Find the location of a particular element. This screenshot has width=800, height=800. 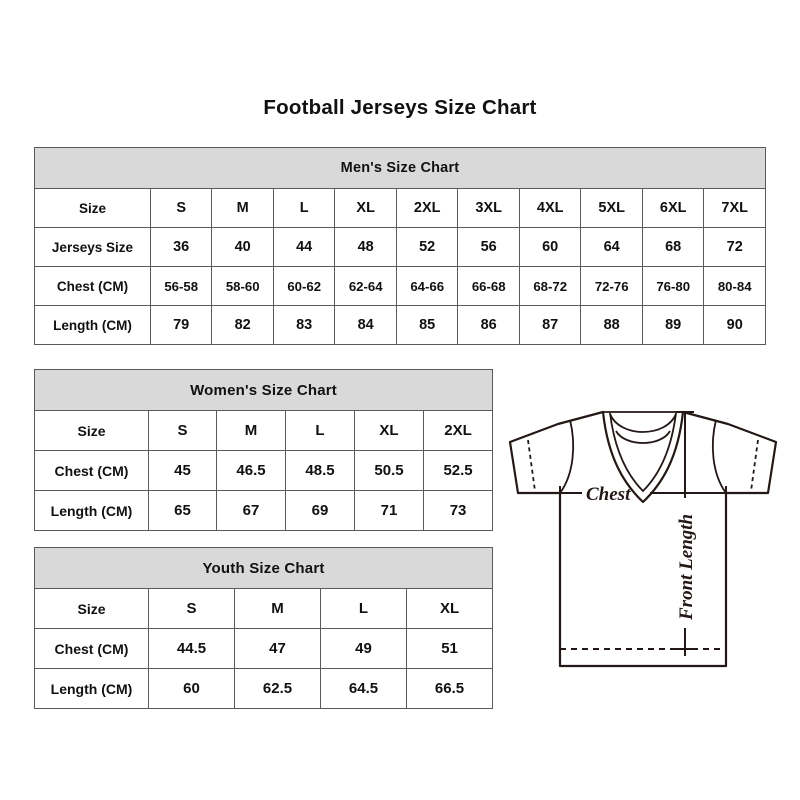

womens-chart-caption: Women's Size Chart is located at coordinates (263, 390).